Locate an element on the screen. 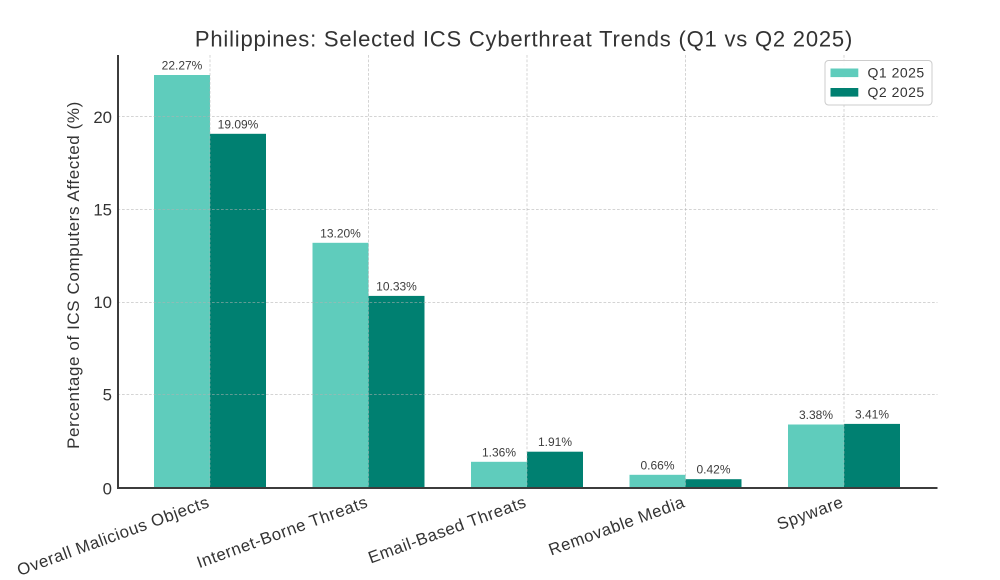 The width and height of the screenshot is (1000, 580). svg-text: 5 is located at coordinates (107, 395).